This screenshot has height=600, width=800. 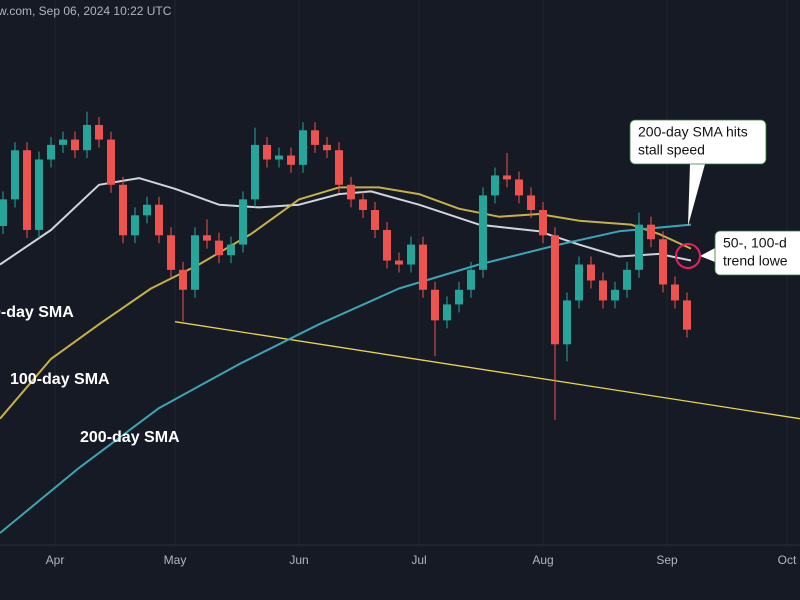 What do you see at coordinates (755, 243) in the screenshot?
I see `callout-text: 50-, 100-d` at bounding box center [755, 243].